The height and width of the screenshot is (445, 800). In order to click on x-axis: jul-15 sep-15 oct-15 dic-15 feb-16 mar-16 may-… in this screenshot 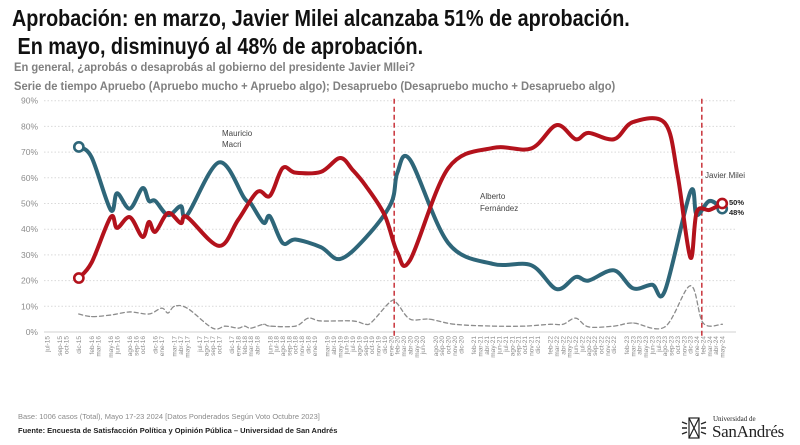, I will do `click(385, 347)`.